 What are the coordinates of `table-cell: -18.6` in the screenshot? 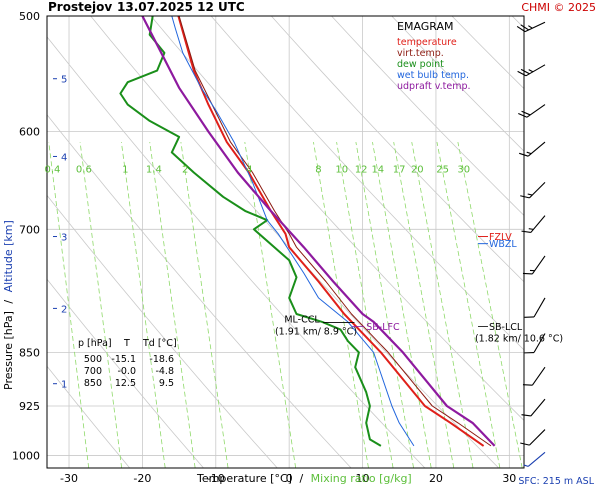 It's located at (161, 359).